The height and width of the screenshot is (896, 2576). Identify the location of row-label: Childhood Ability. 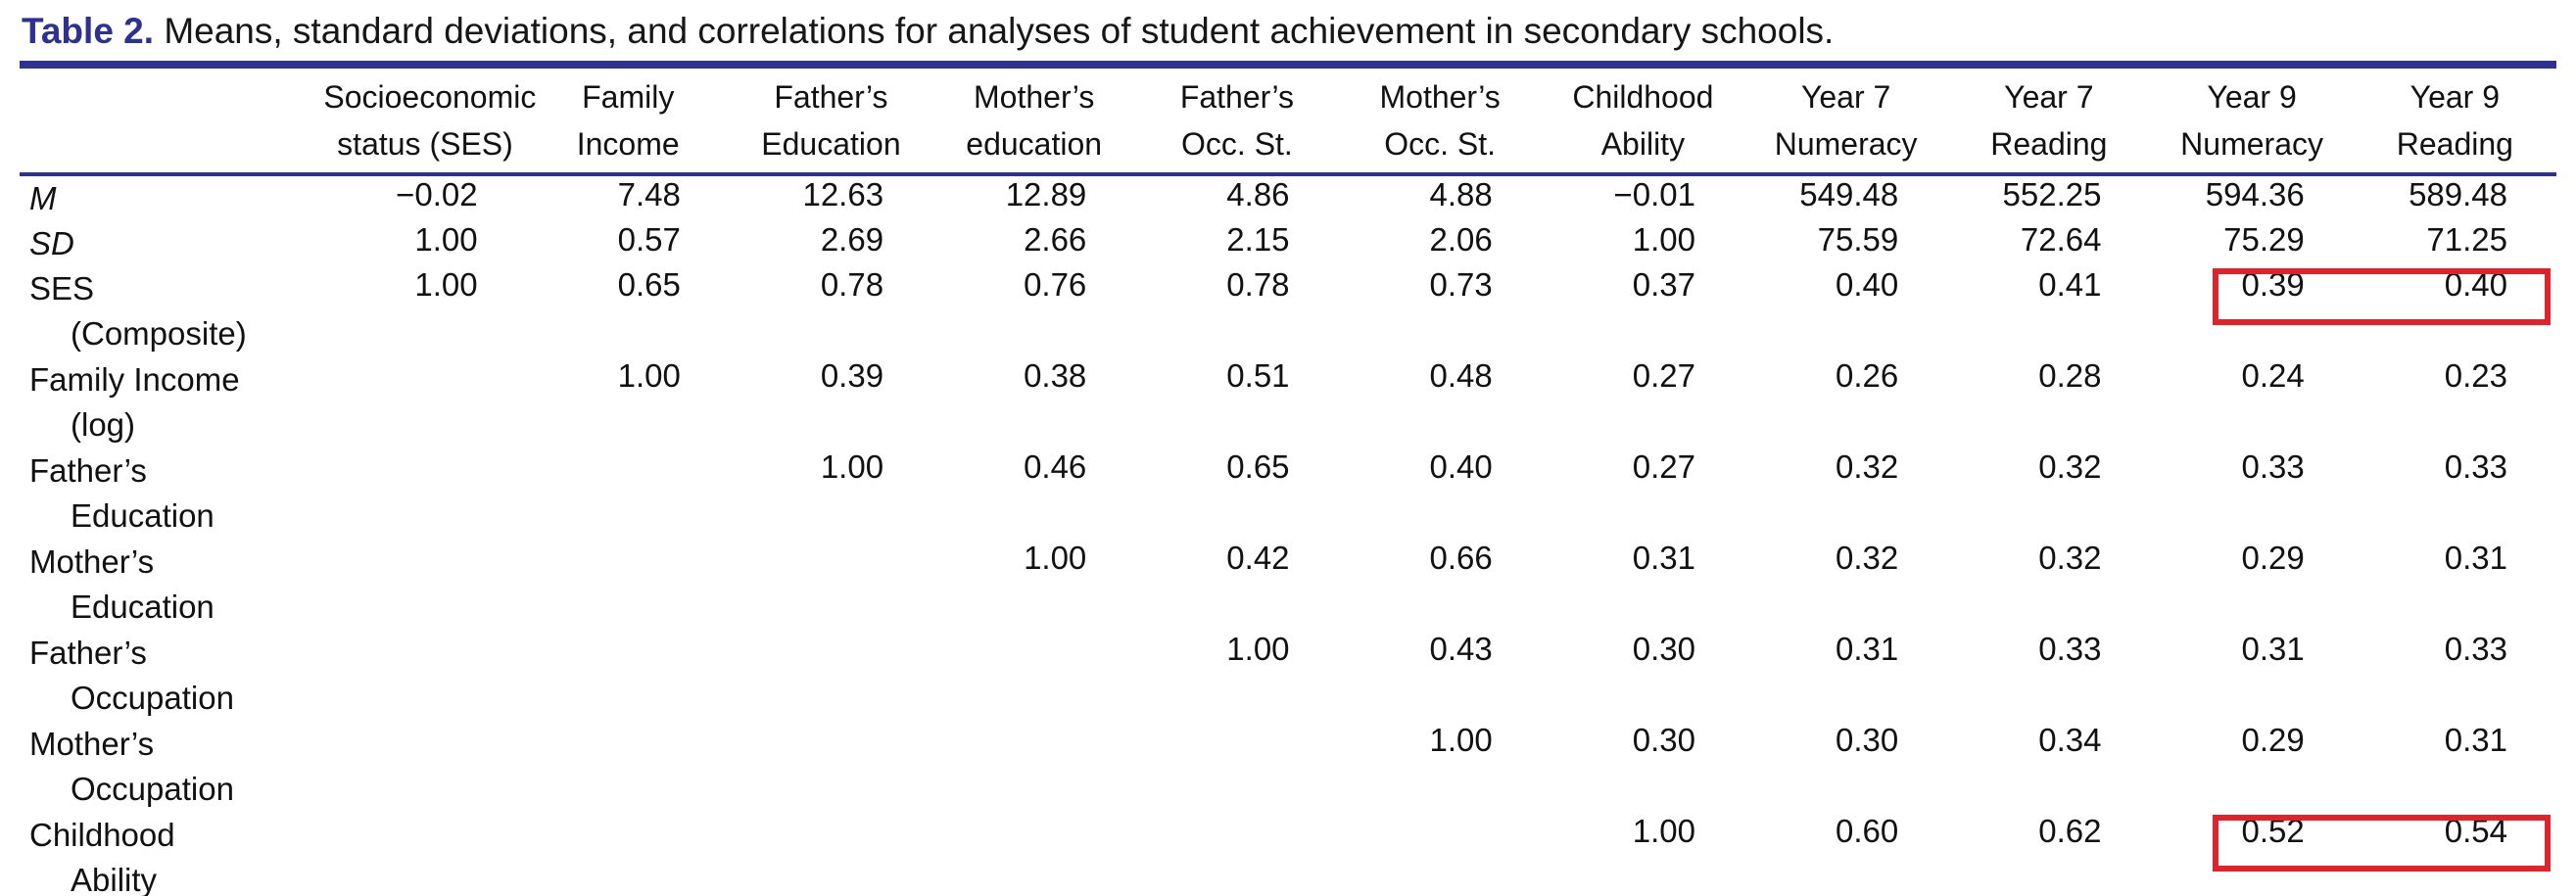
(171, 854).